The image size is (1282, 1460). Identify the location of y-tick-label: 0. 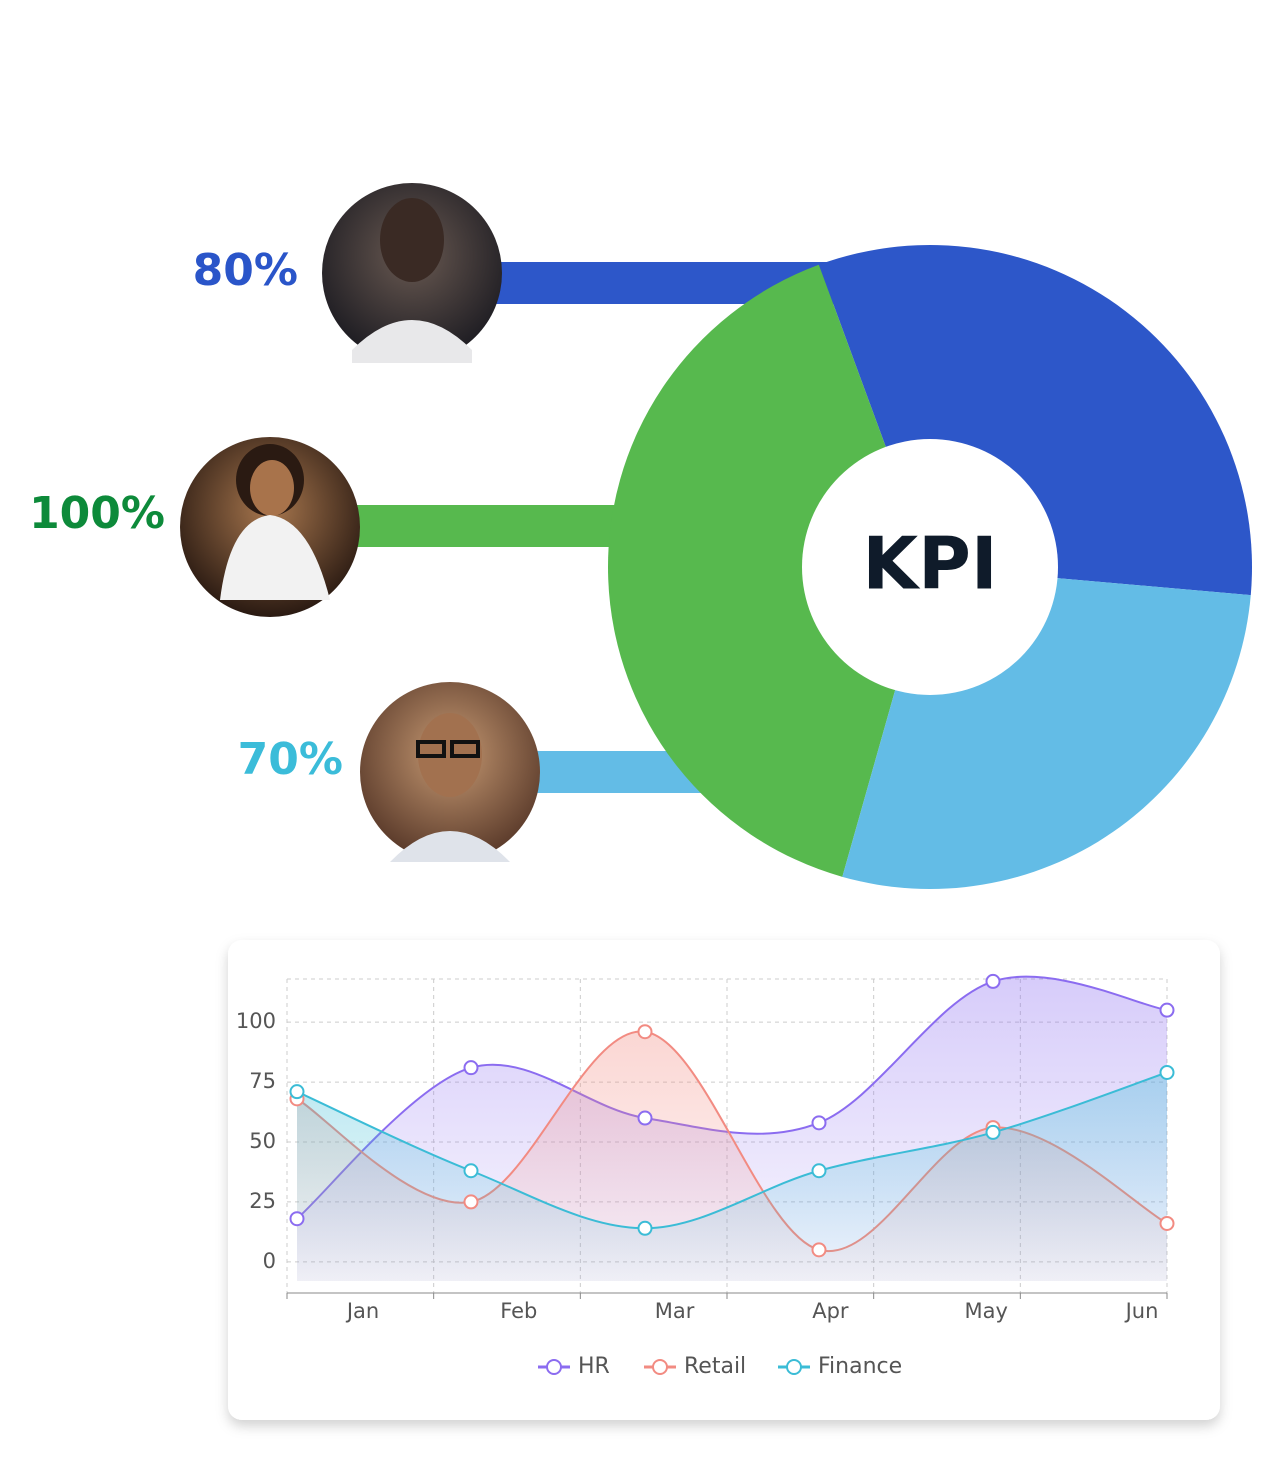
(269, 1261).